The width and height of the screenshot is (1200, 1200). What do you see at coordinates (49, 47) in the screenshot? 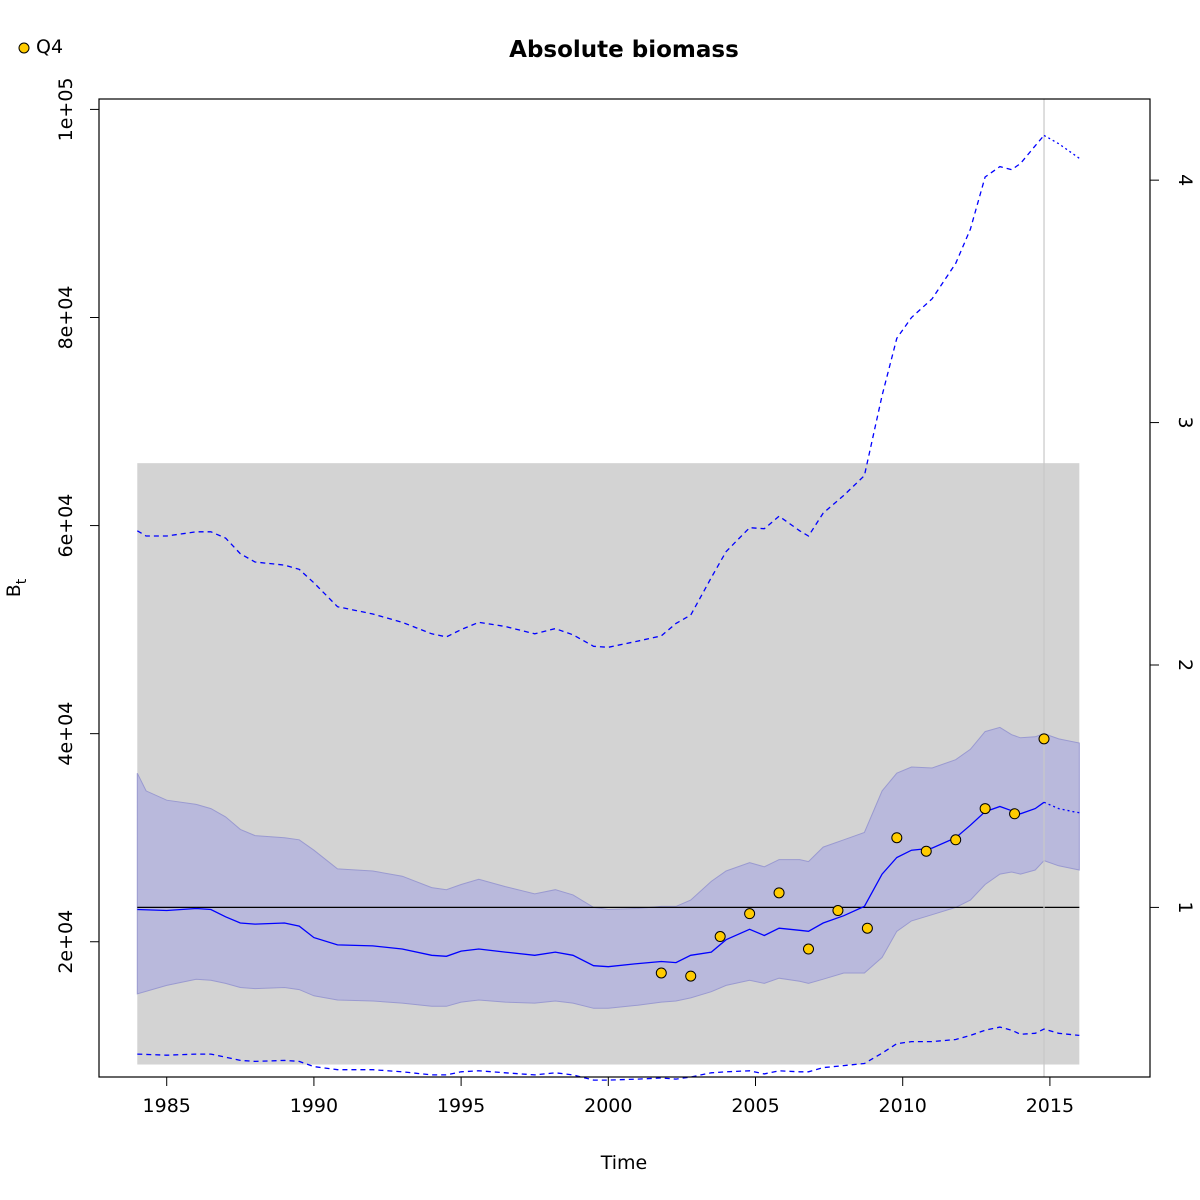
I see `legend-label-q4: Q4` at bounding box center [49, 47].